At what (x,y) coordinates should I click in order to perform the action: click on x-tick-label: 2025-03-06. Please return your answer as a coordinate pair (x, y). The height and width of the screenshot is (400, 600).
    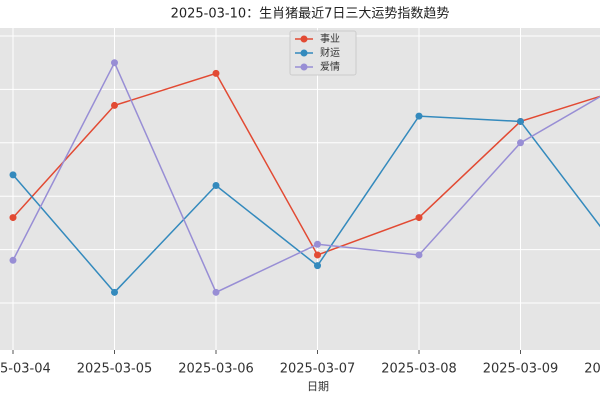
    Looking at the image, I should click on (216, 369).